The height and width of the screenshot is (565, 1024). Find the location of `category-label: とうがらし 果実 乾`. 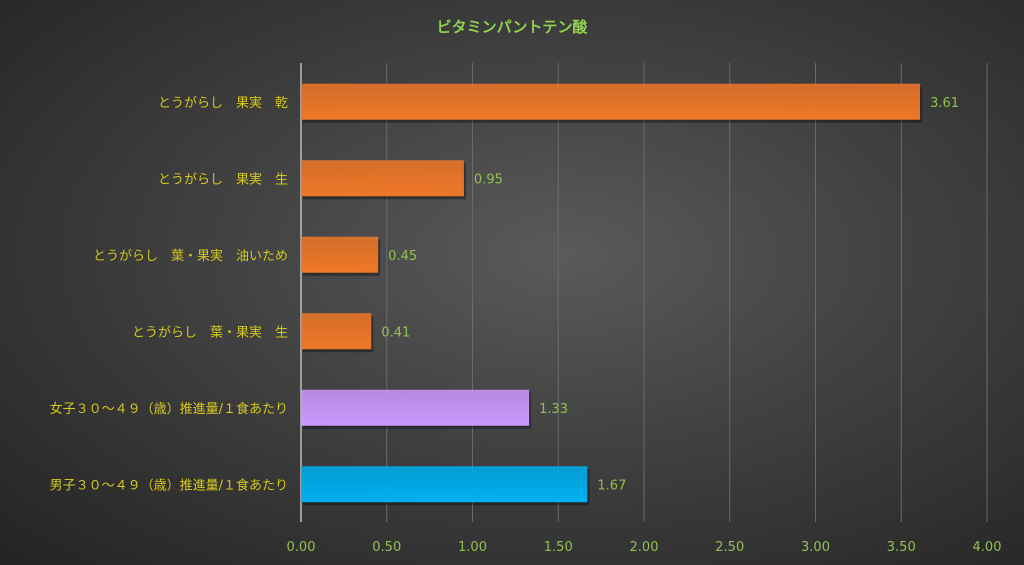

category-label: とうがらし 果実 乾 is located at coordinates (223, 103).